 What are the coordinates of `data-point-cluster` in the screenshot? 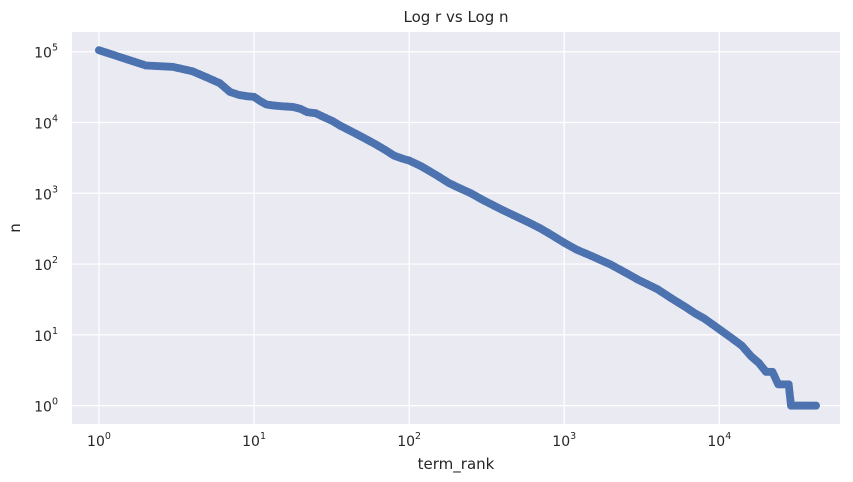 It's located at (813, 405).